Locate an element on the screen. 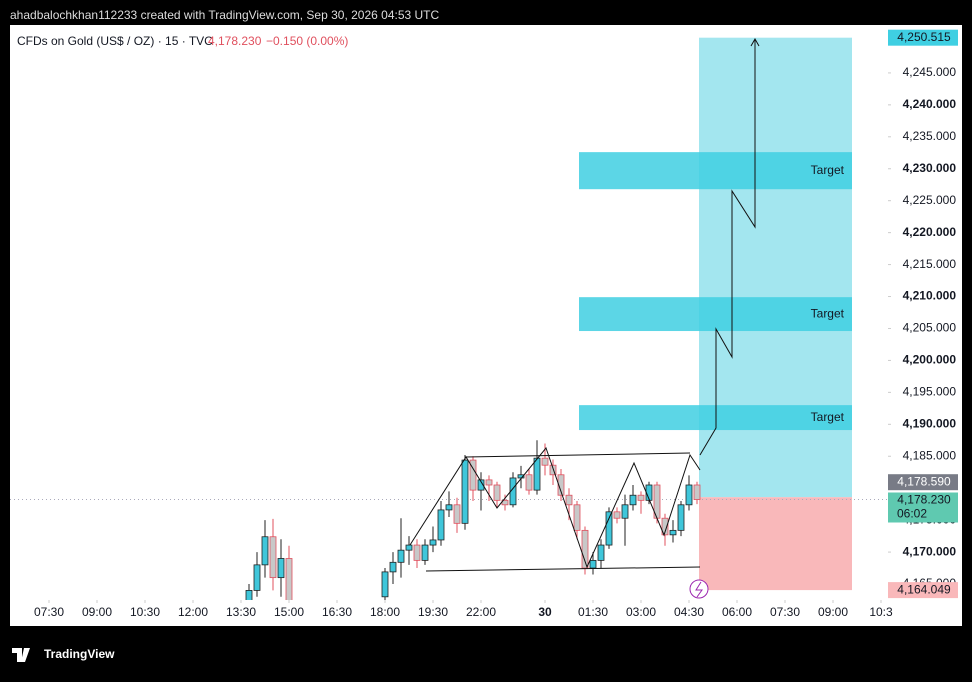  x-tick-label: 10:30 is located at coordinates (145, 612).